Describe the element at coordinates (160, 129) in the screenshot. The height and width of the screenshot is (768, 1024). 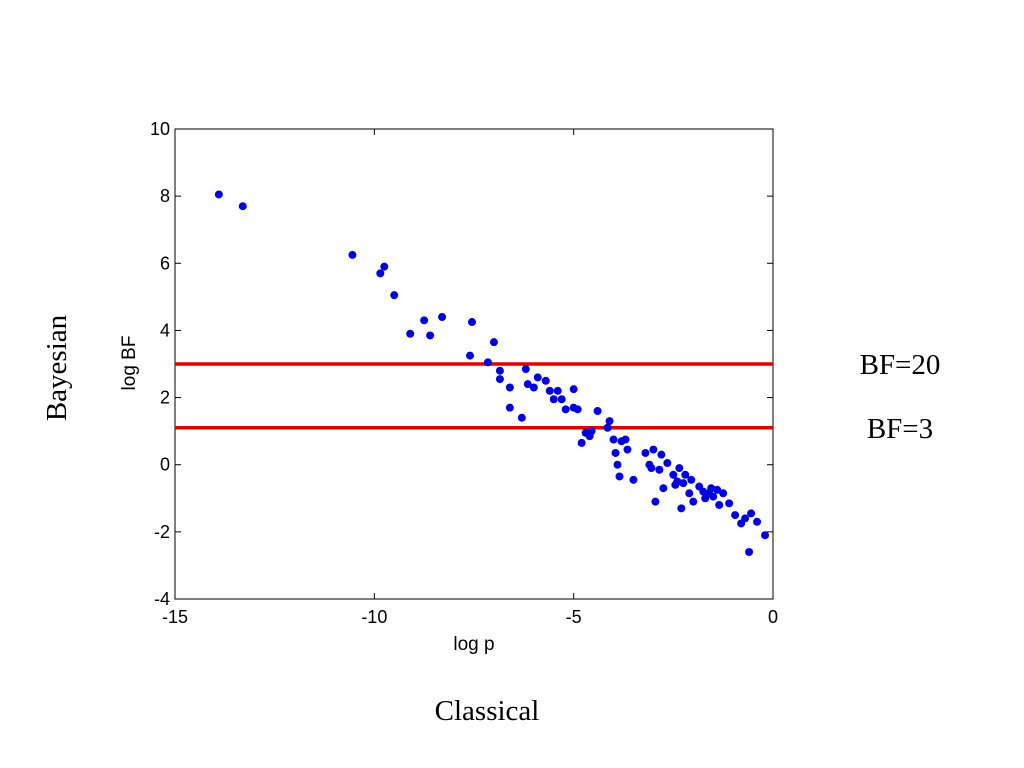
I see `y-tick-label: 10` at that location.